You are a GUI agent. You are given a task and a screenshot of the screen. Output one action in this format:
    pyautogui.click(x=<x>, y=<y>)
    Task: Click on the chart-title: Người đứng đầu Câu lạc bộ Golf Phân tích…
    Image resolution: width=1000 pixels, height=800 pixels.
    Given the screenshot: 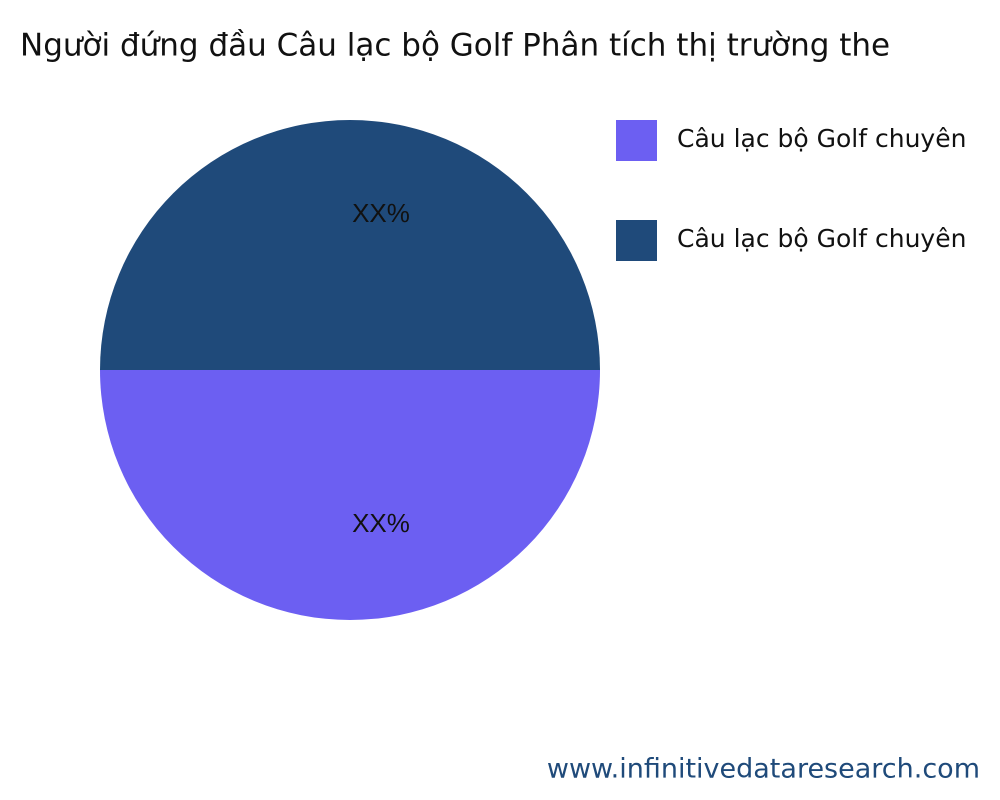 What is the action you would take?
    pyautogui.click(x=455, y=46)
    